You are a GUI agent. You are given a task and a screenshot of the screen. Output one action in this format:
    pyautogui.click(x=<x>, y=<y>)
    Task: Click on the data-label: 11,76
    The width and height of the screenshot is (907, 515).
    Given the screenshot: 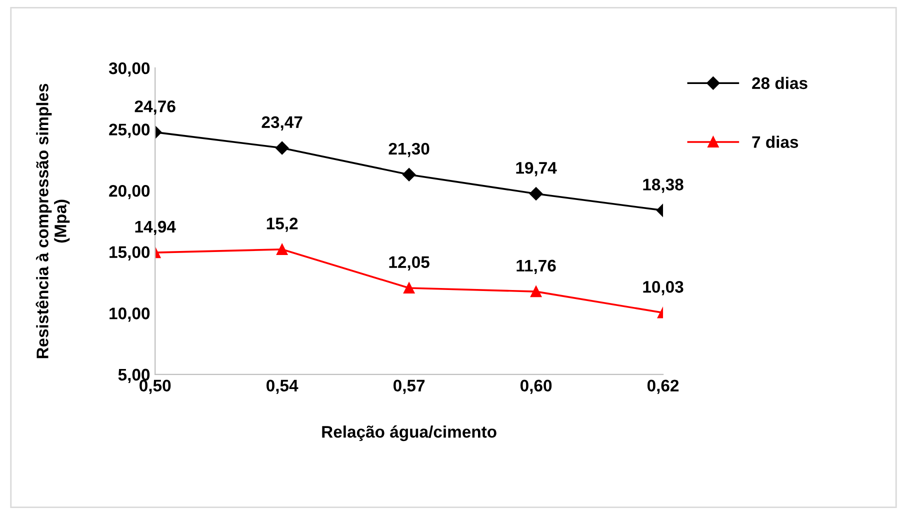 What is the action you would take?
    pyautogui.click(x=536, y=267)
    